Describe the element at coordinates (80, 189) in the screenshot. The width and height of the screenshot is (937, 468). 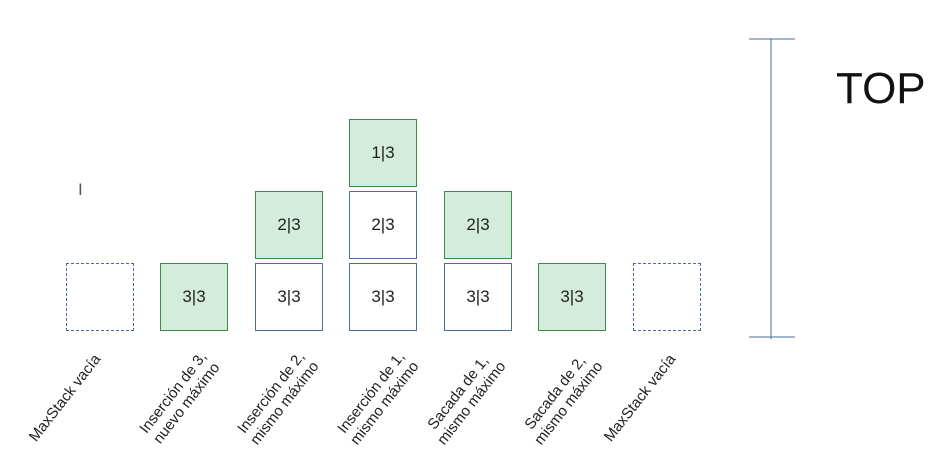
I see `text-cursor-icon: I` at that location.